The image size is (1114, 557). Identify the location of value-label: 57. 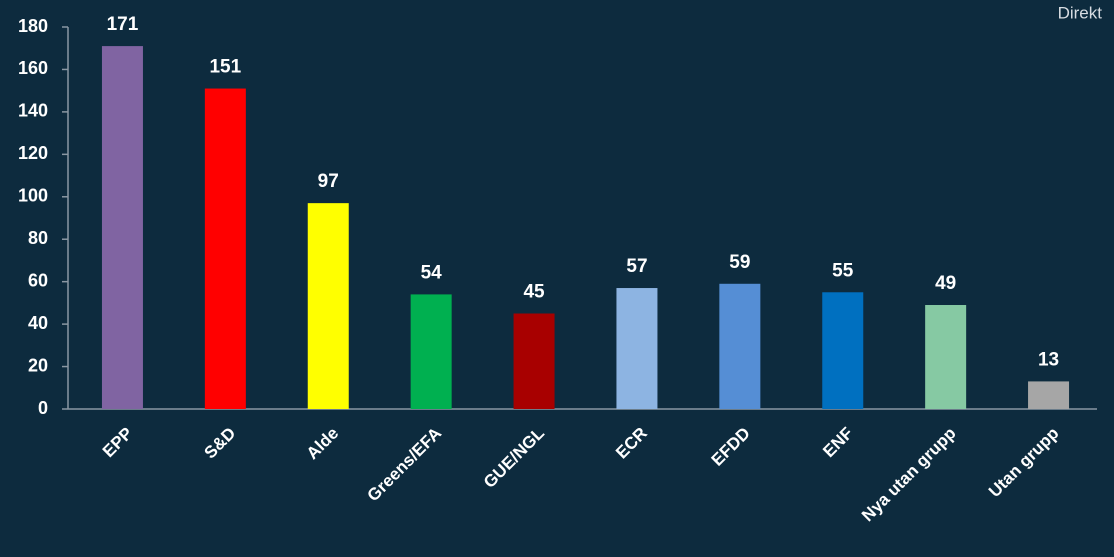
(636, 266).